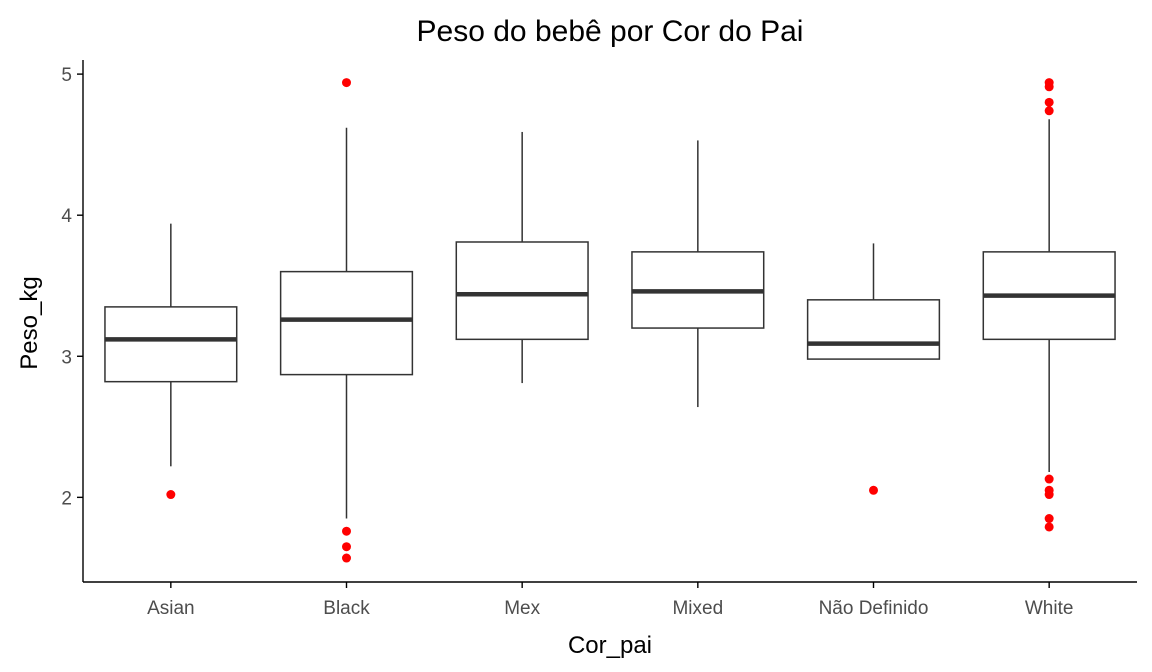  Describe the element at coordinates (29, 322) in the screenshot. I see `y-axis-title: Peso_kg` at that location.